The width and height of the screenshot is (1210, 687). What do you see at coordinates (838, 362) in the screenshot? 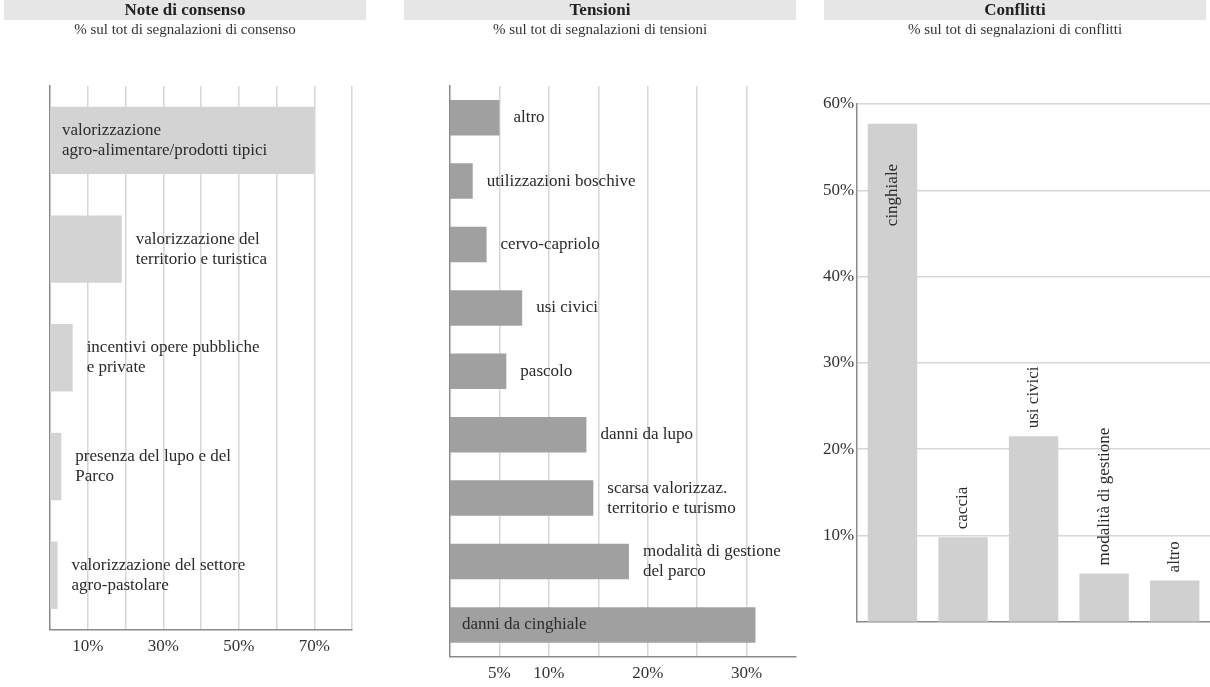
I see `y-tick-label: 30%` at bounding box center [838, 362].